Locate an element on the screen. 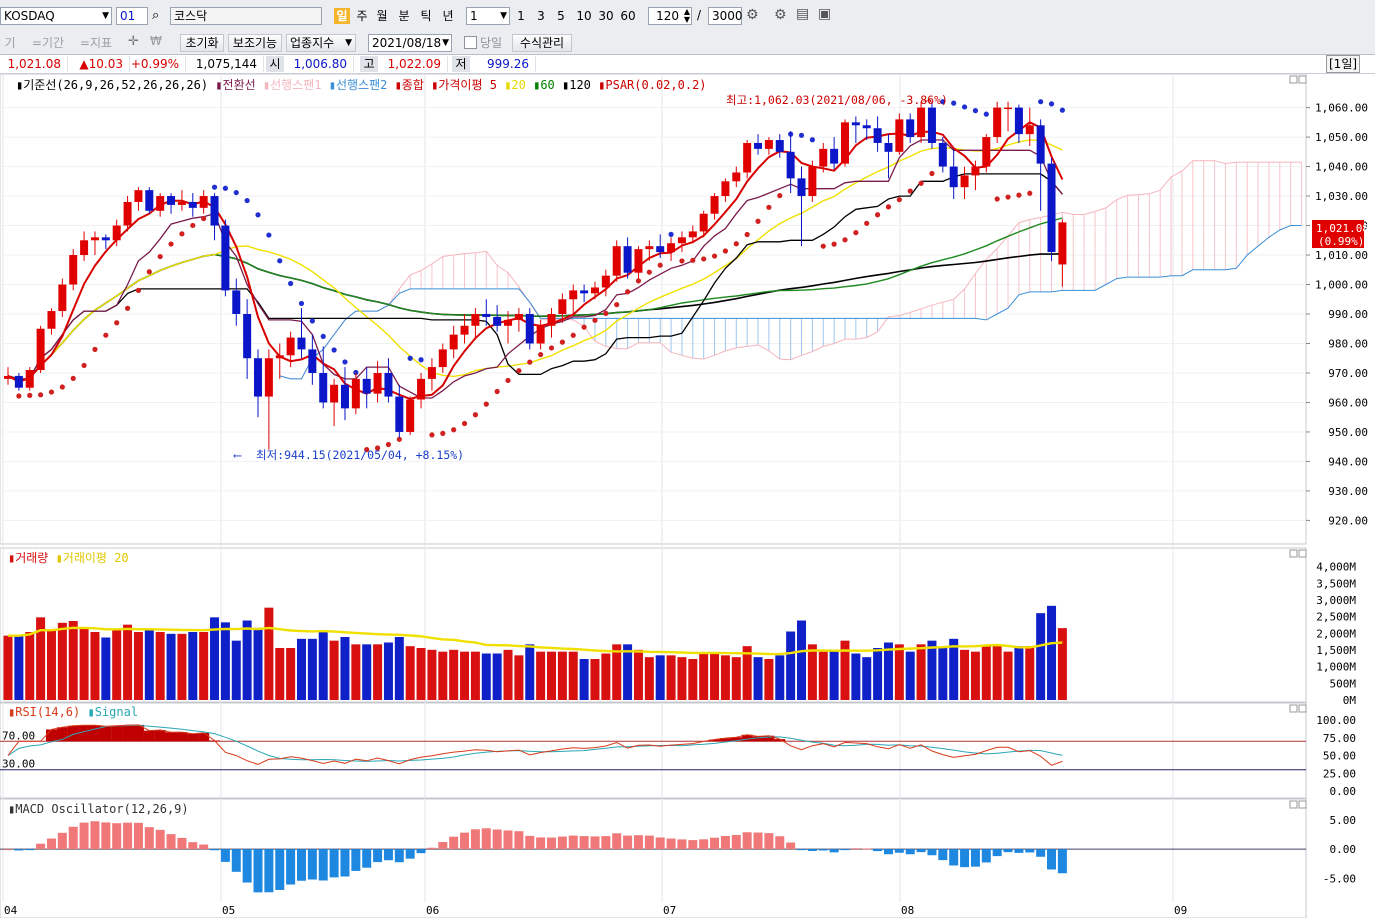 The image size is (1375, 918). legend-item: 20 is located at coordinates (518, 85).